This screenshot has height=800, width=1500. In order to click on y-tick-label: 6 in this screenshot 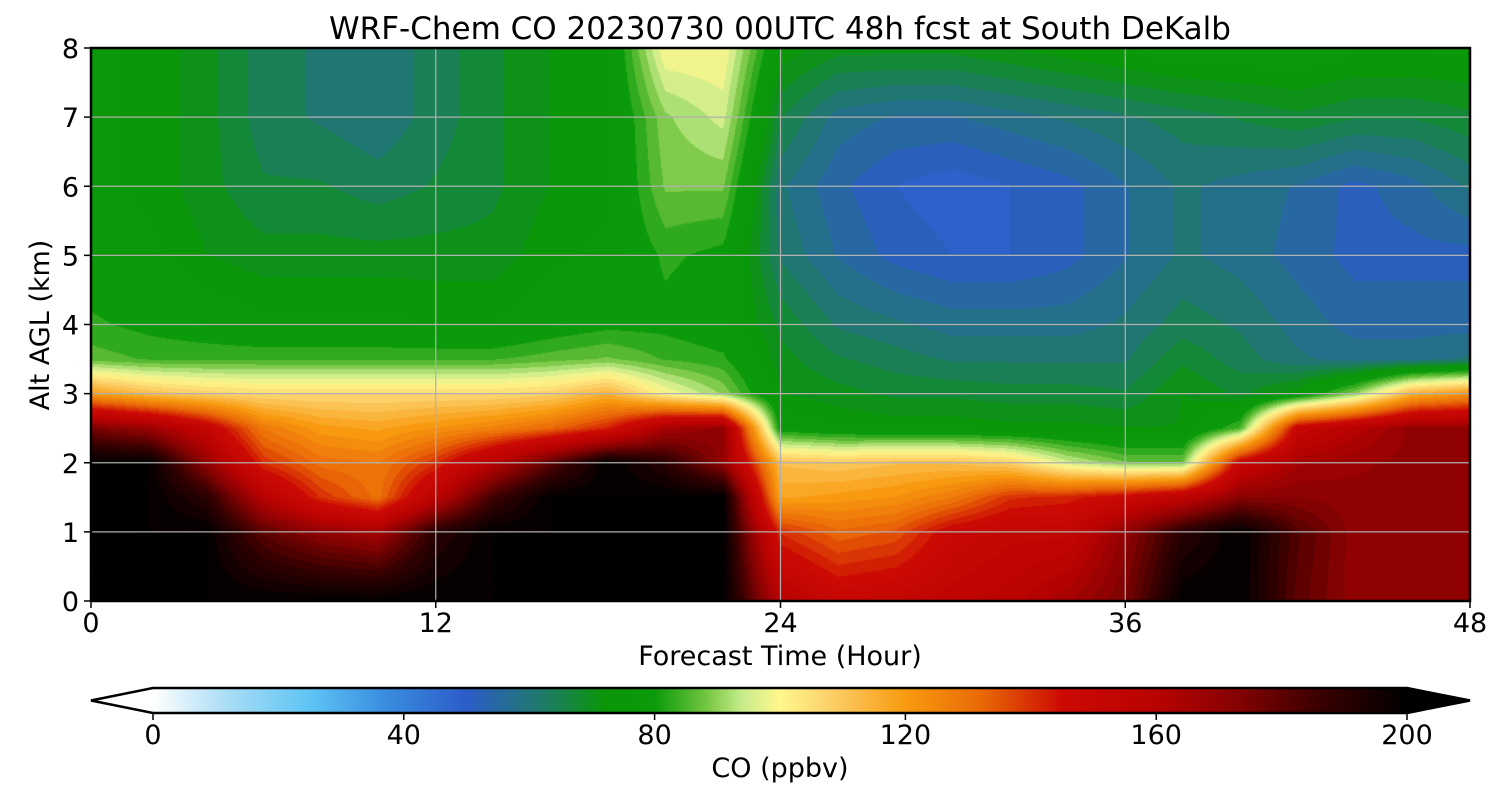, I will do `click(70, 187)`.